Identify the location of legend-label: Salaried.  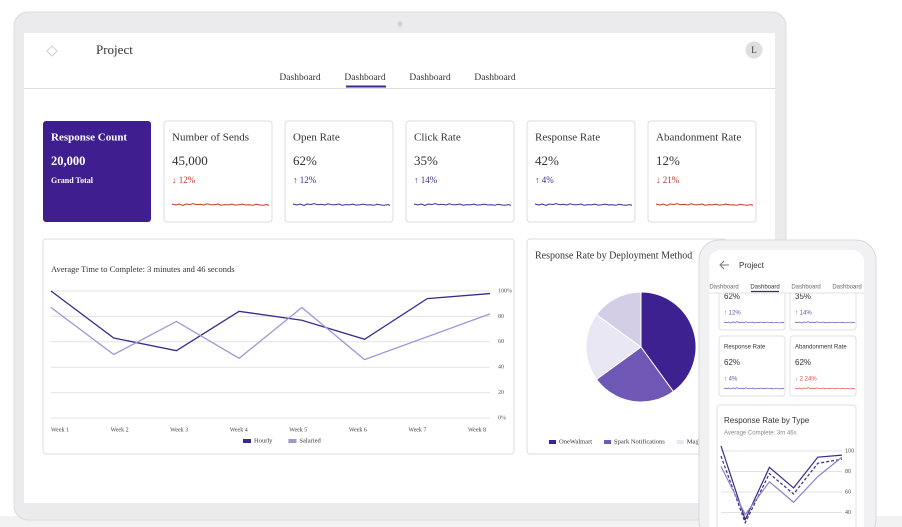
(310, 440).